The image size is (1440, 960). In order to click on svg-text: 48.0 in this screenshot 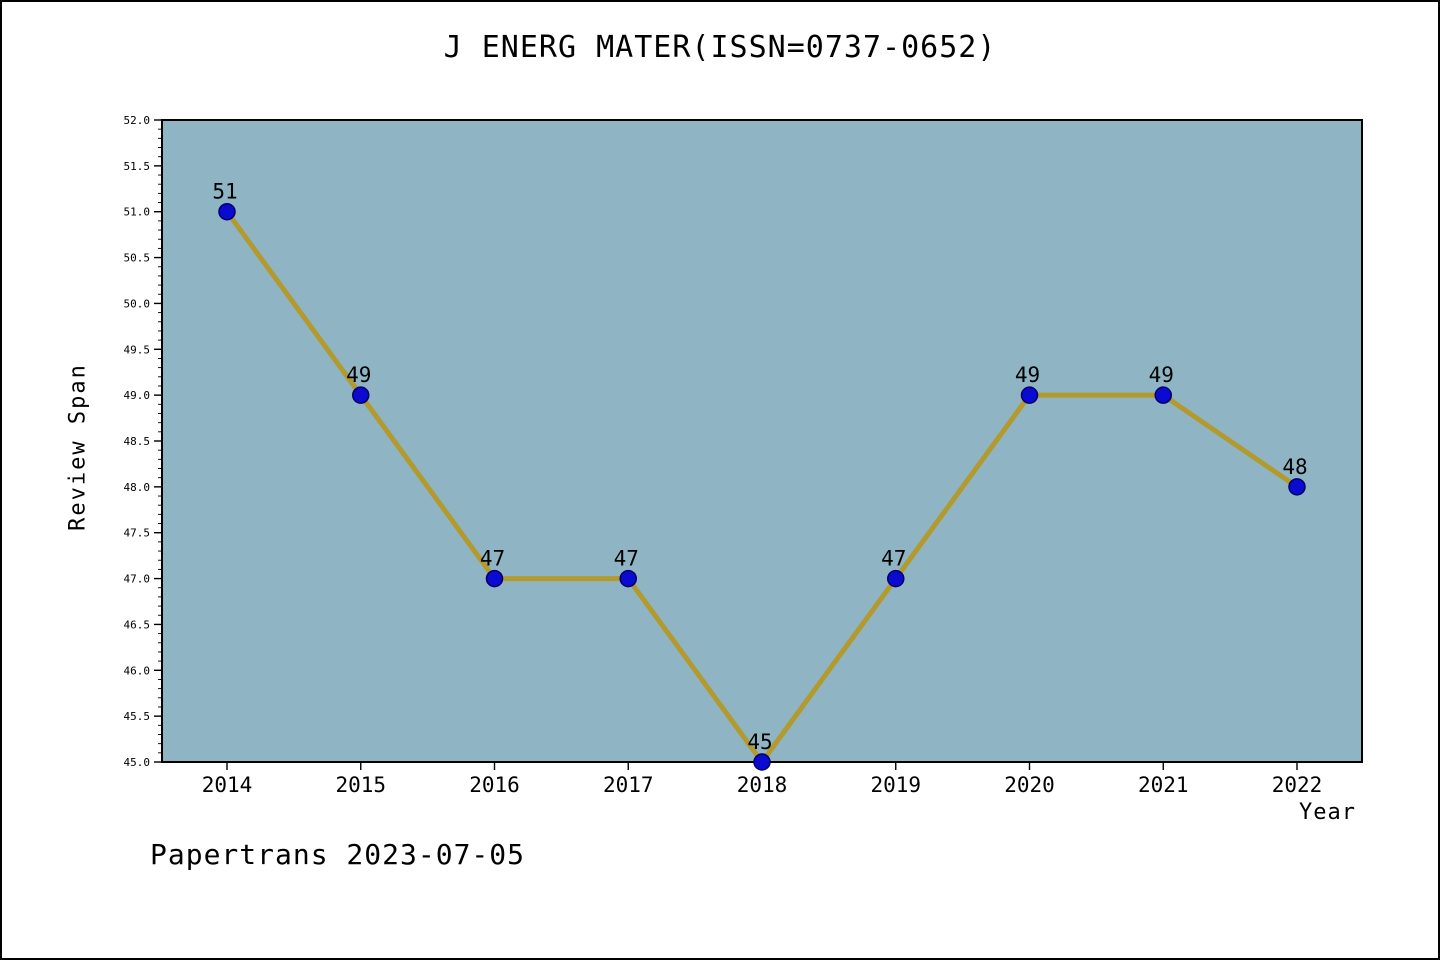, I will do `click(137, 487)`.